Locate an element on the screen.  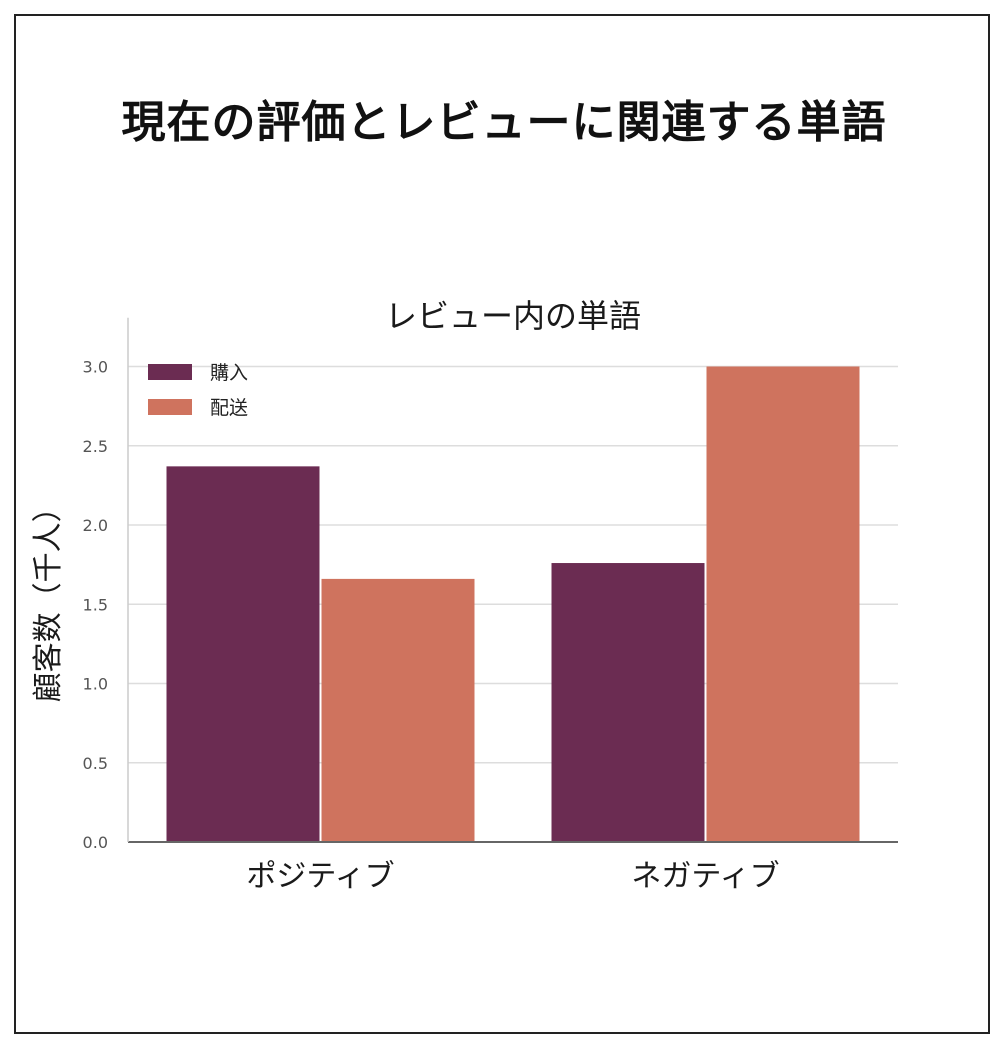
y-tick-label: 2.0 is located at coordinates (95, 525).